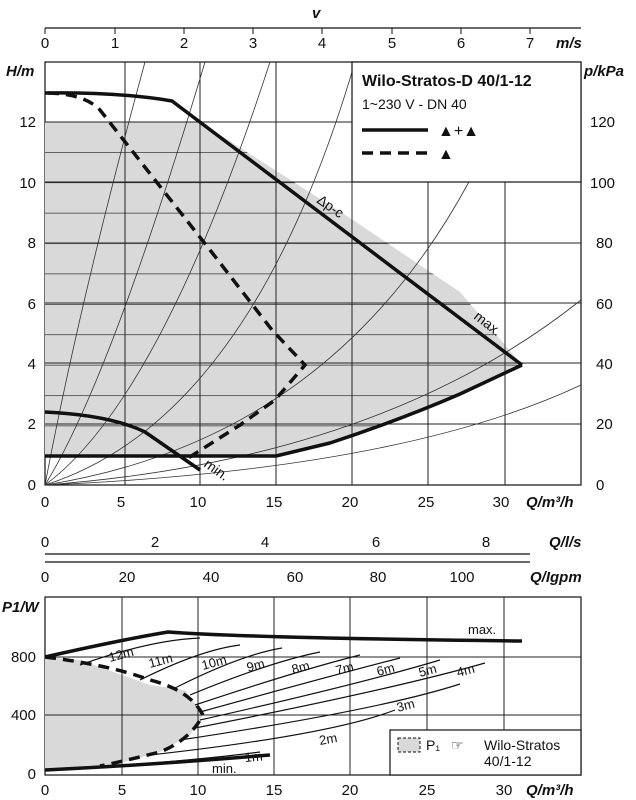 This screenshot has height=800, width=636. Describe the element at coordinates (508, 761) in the screenshot. I see `legend-pump-name-2: 40/1-12` at that location.